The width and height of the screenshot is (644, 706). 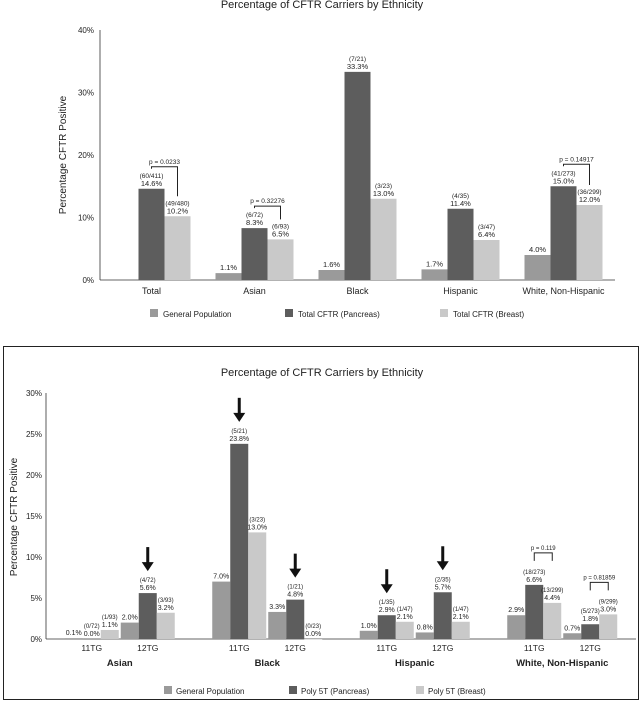 I want to click on chart1-p-value: p = 0.32276, so click(x=267, y=201).